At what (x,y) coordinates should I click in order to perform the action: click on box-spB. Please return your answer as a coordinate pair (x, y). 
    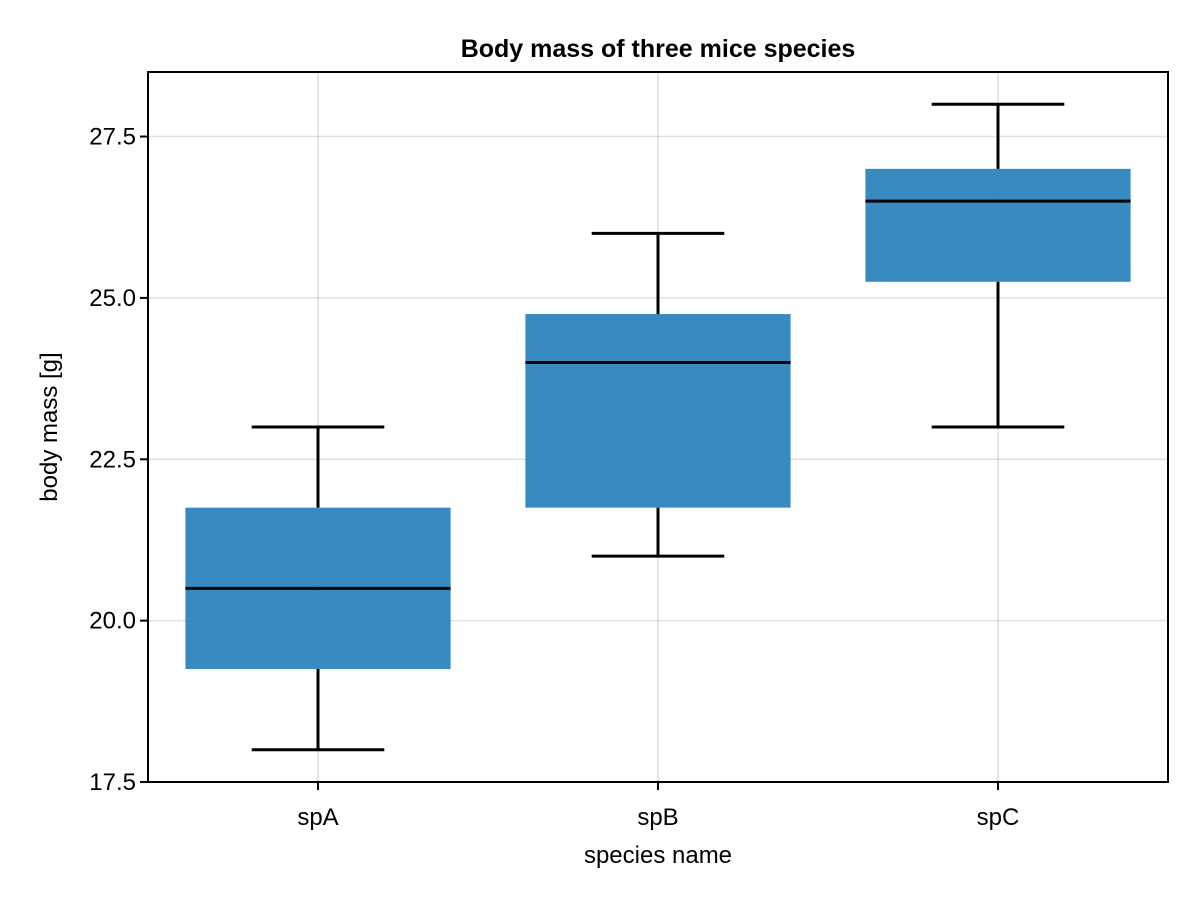
    Looking at the image, I should click on (658, 394).